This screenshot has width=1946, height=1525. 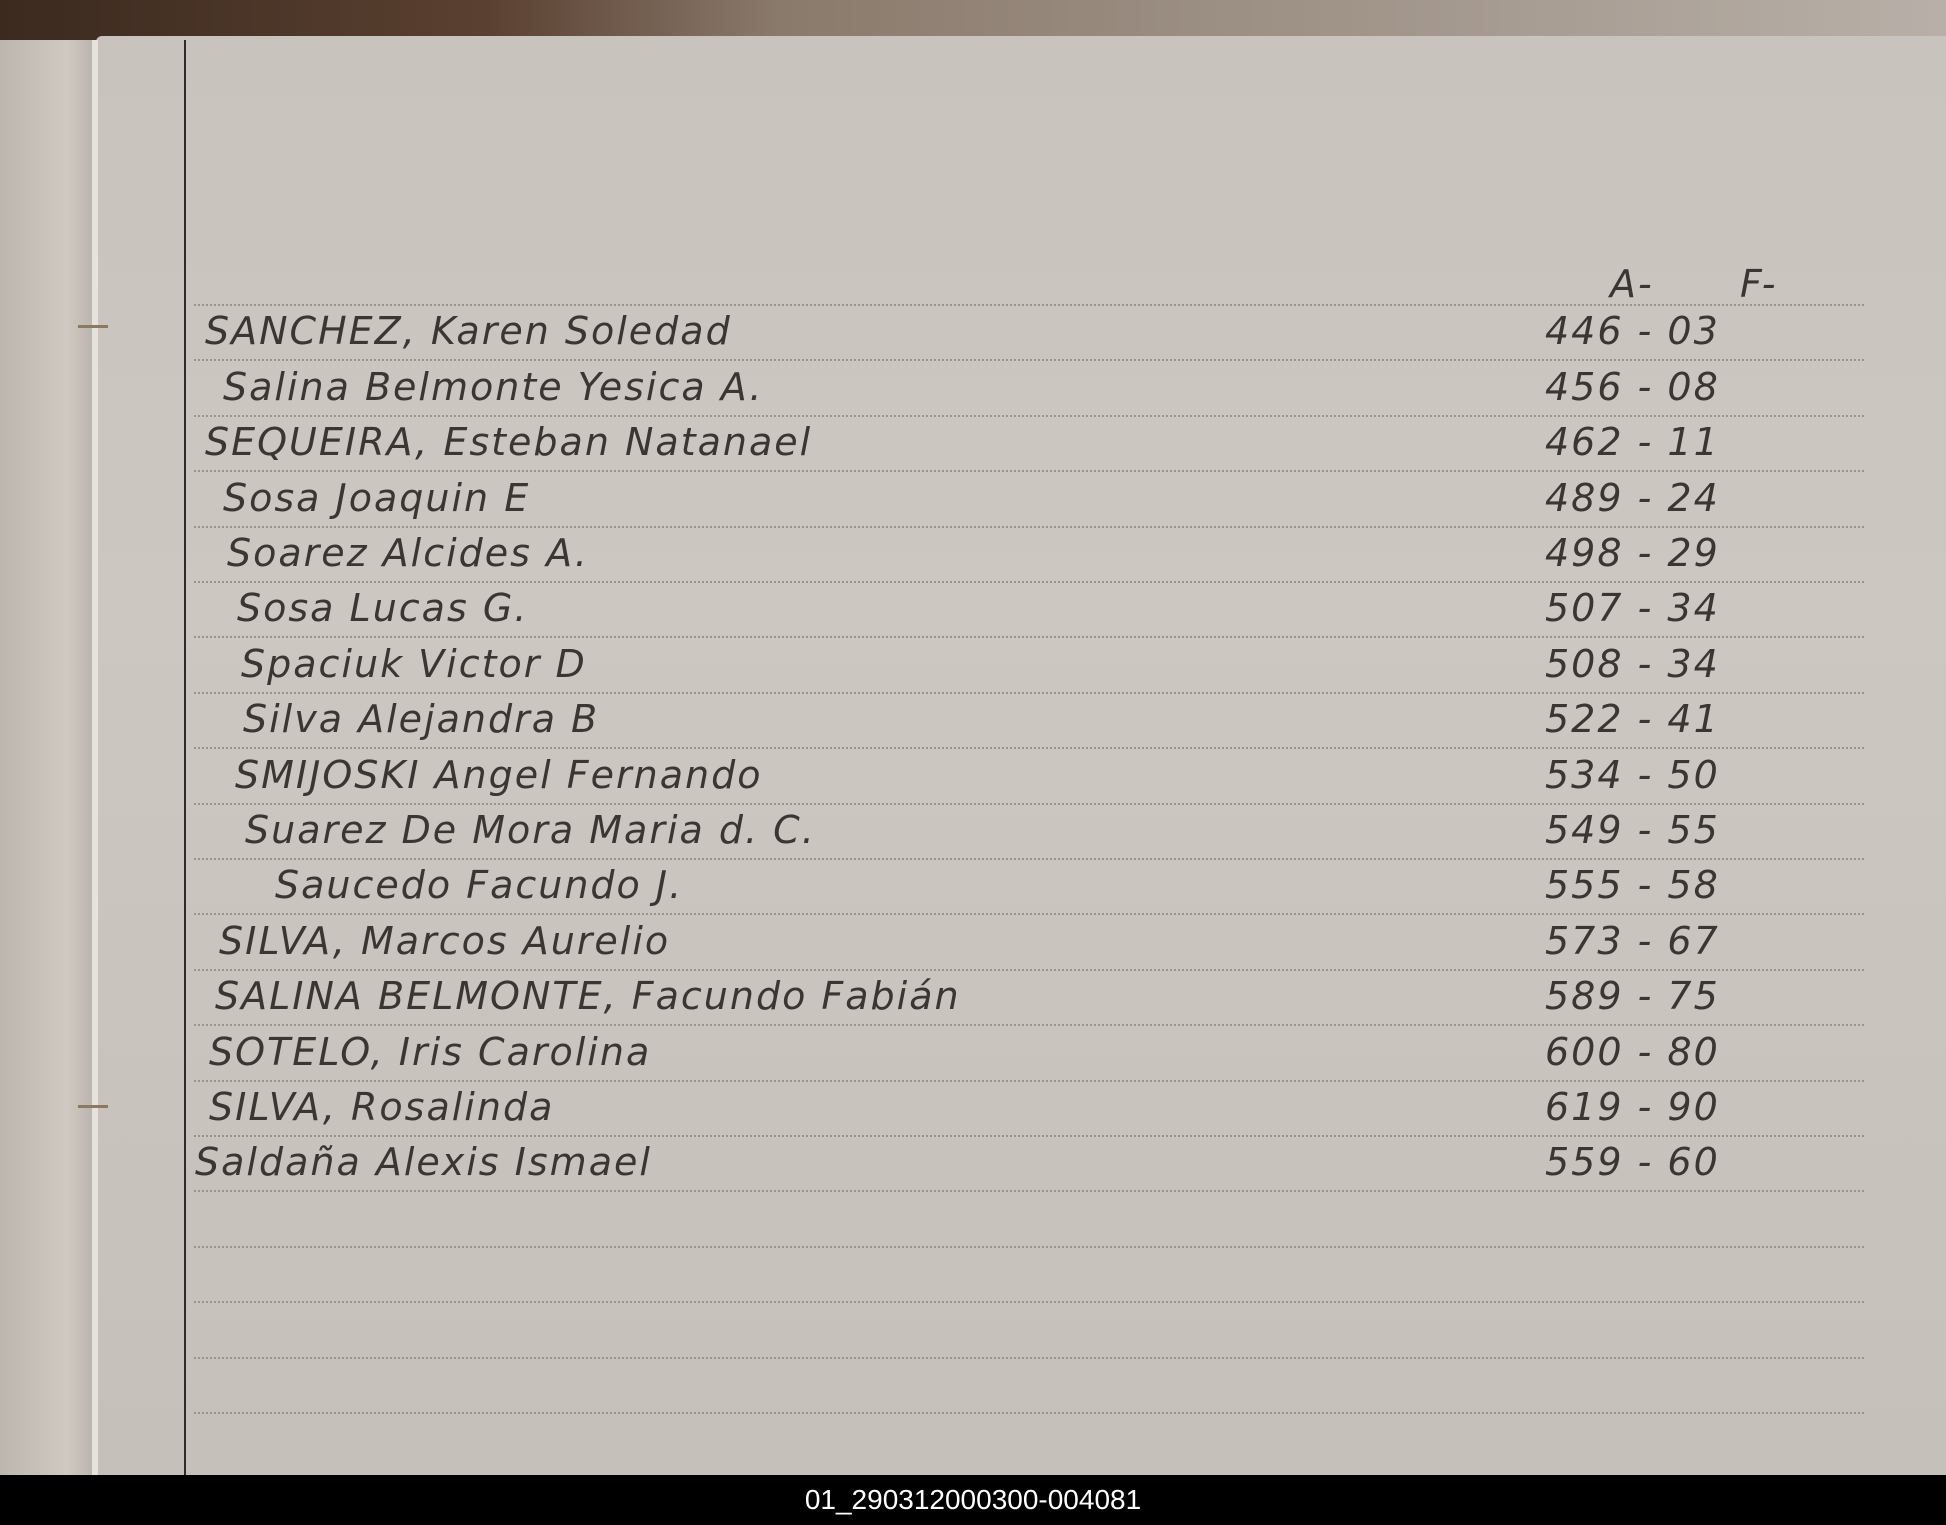 What do you see at coordinates (1584, 1051) in the screenshot?
I see `entry-a-number: 600` at bounding box center [1584, 1051].